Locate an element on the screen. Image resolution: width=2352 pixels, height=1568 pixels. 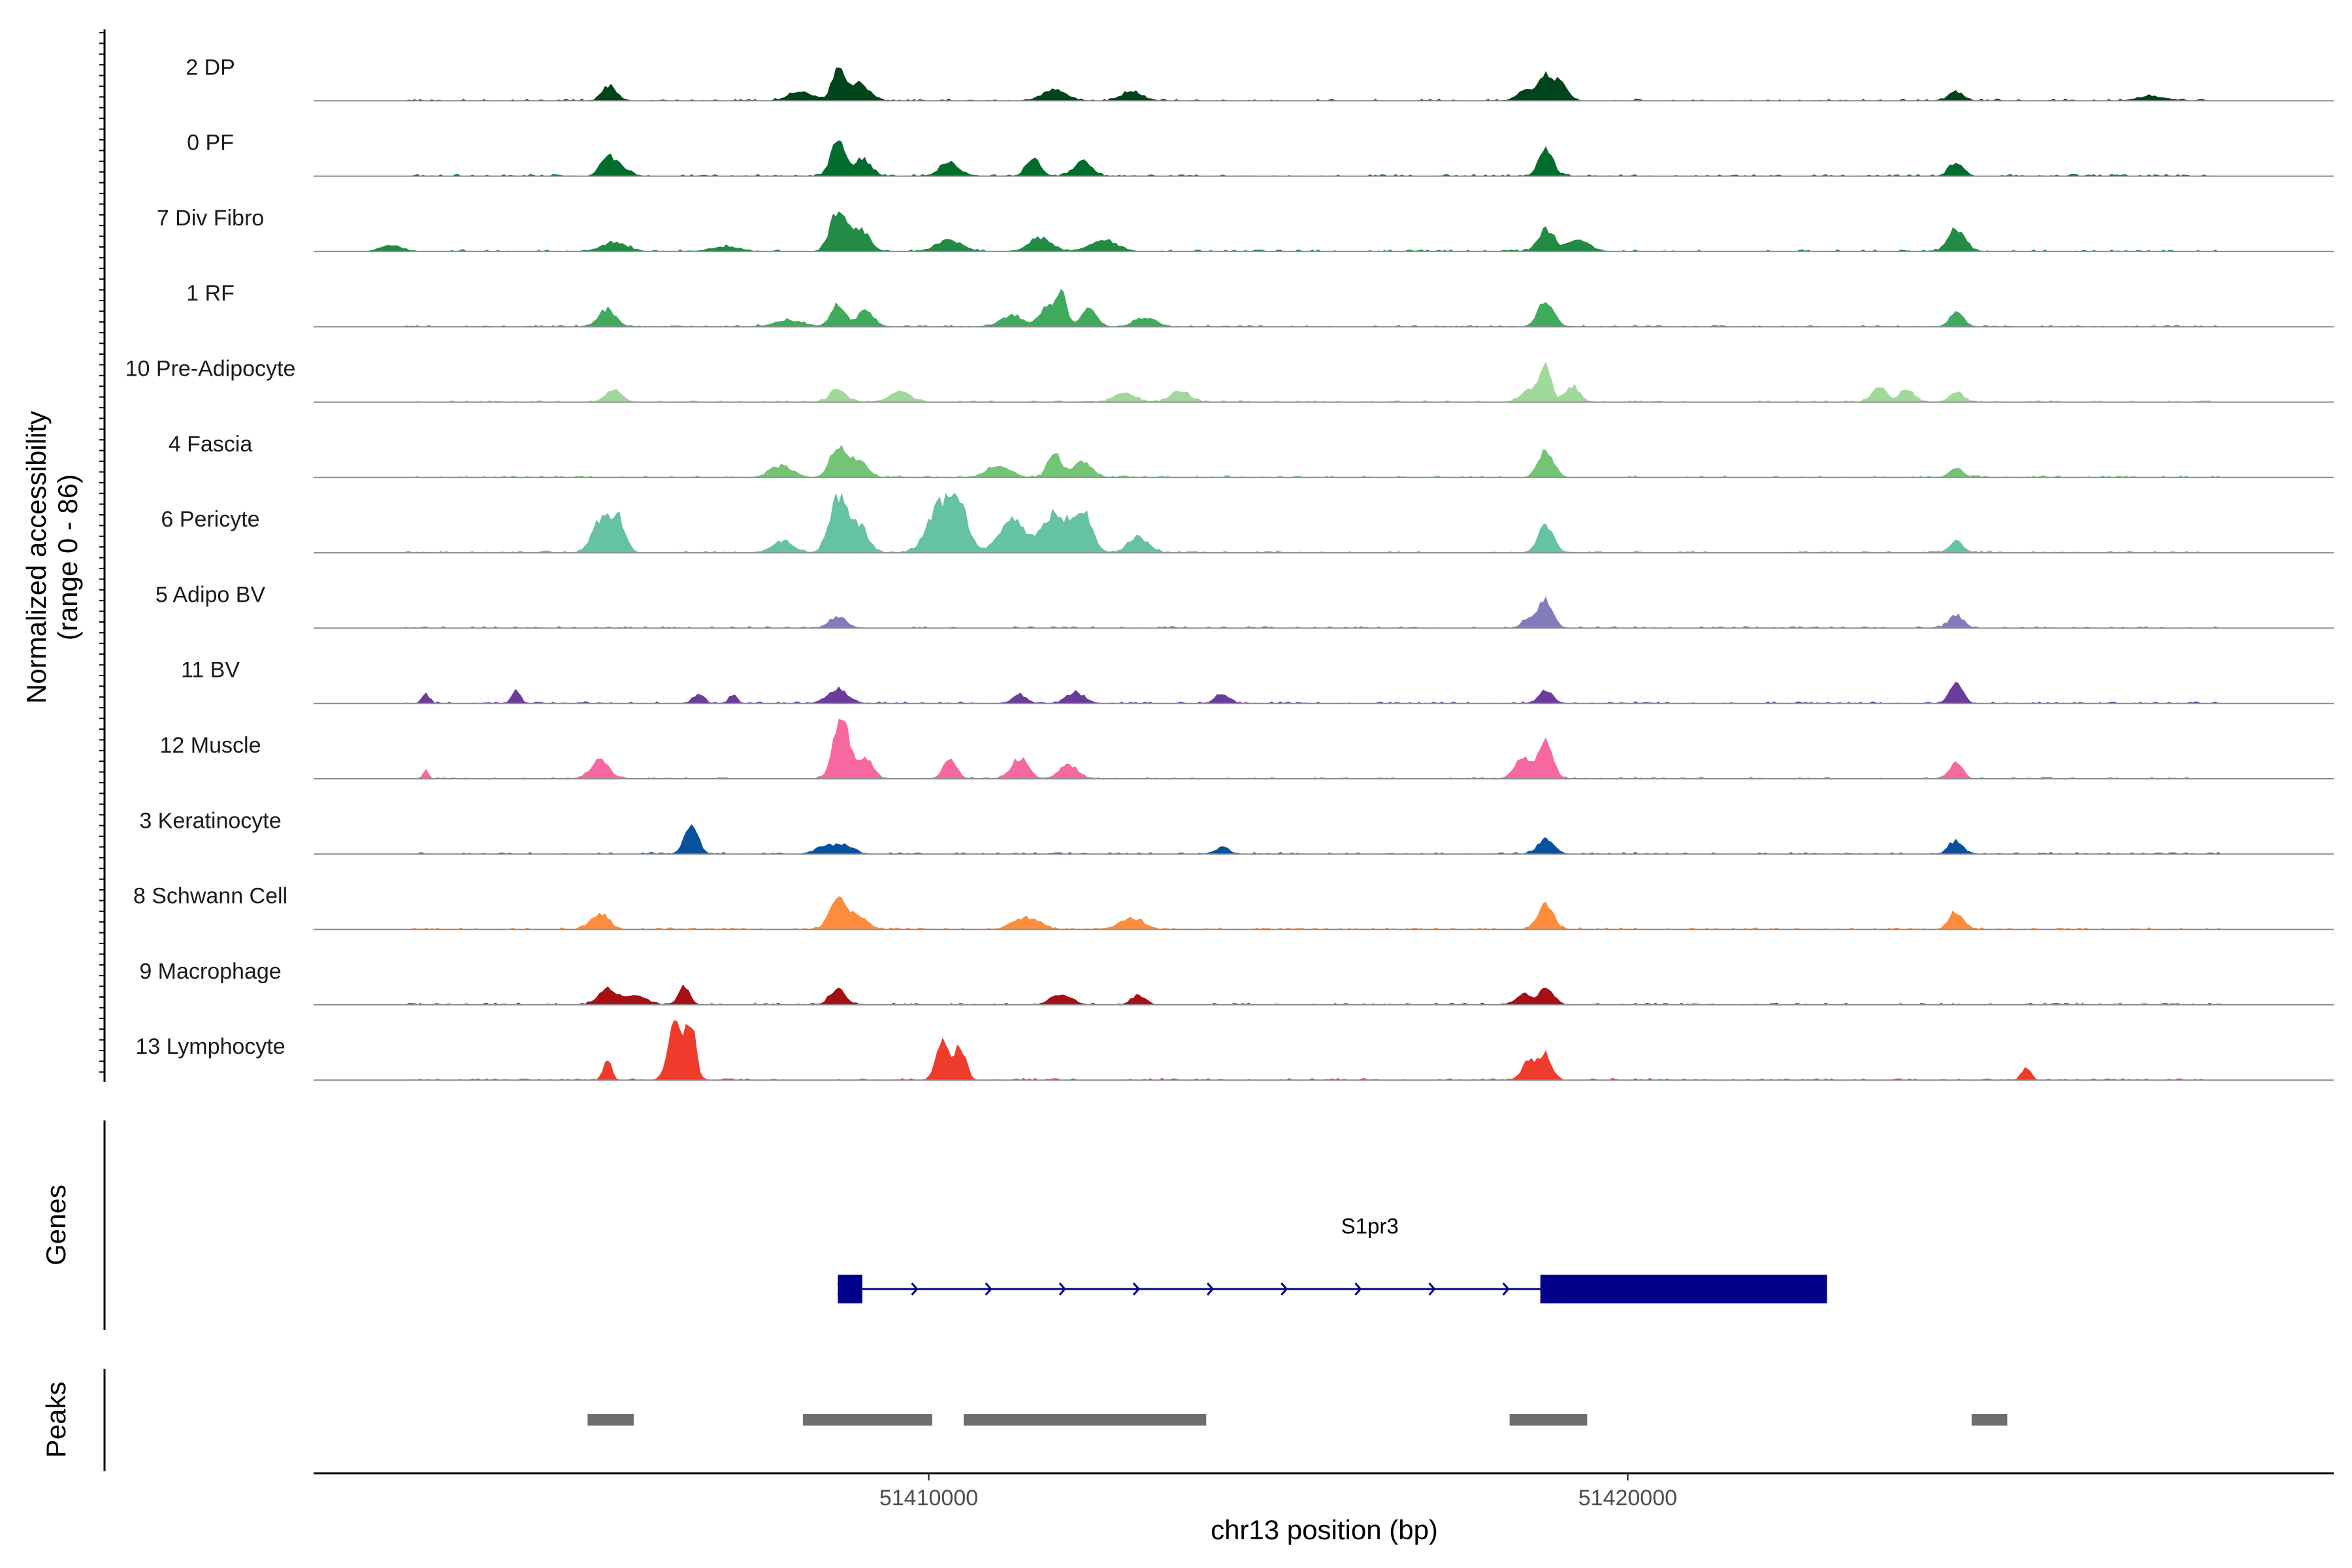
track-label: 7 Div Fibro is located at coordinates (210, 218).